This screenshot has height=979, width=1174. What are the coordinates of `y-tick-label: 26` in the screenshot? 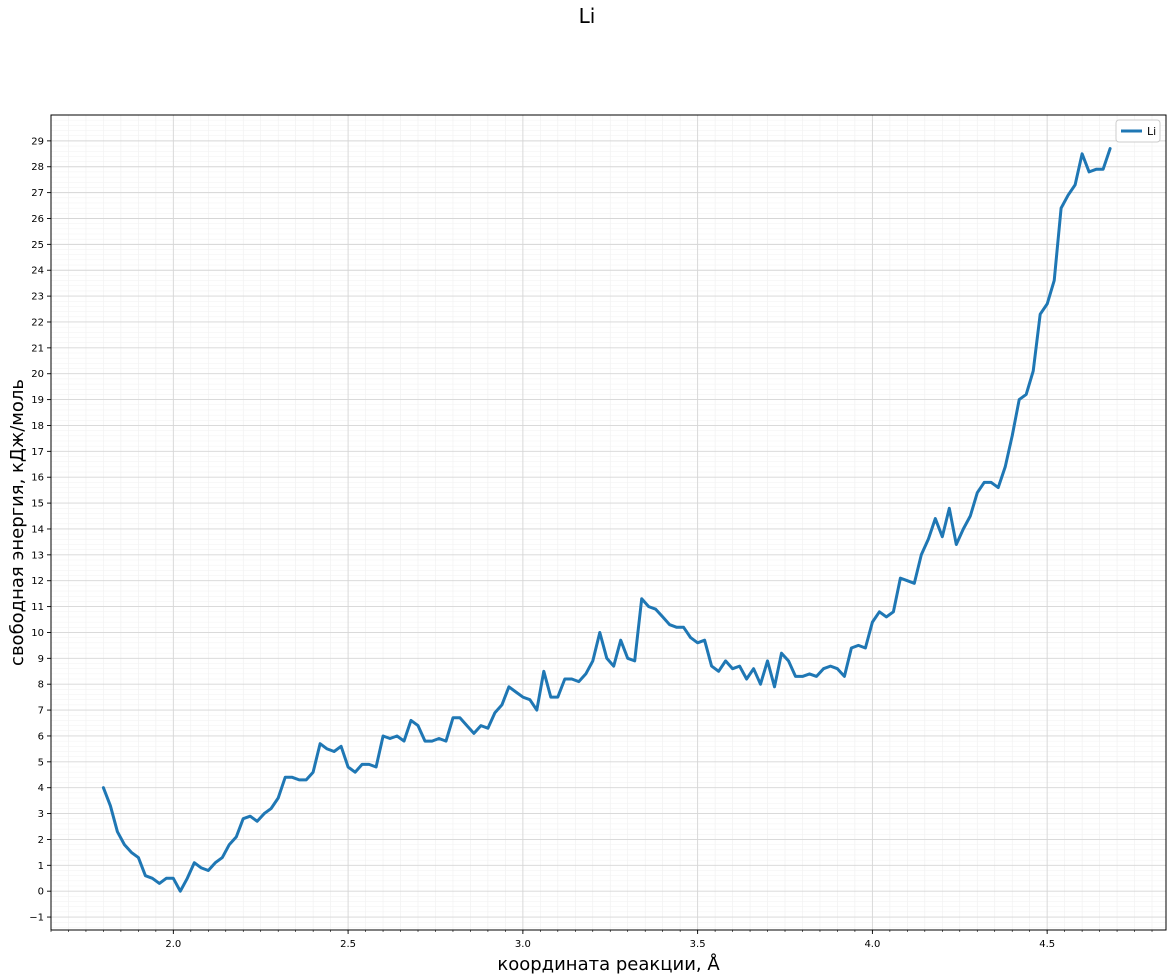 It's located at (37, 219).